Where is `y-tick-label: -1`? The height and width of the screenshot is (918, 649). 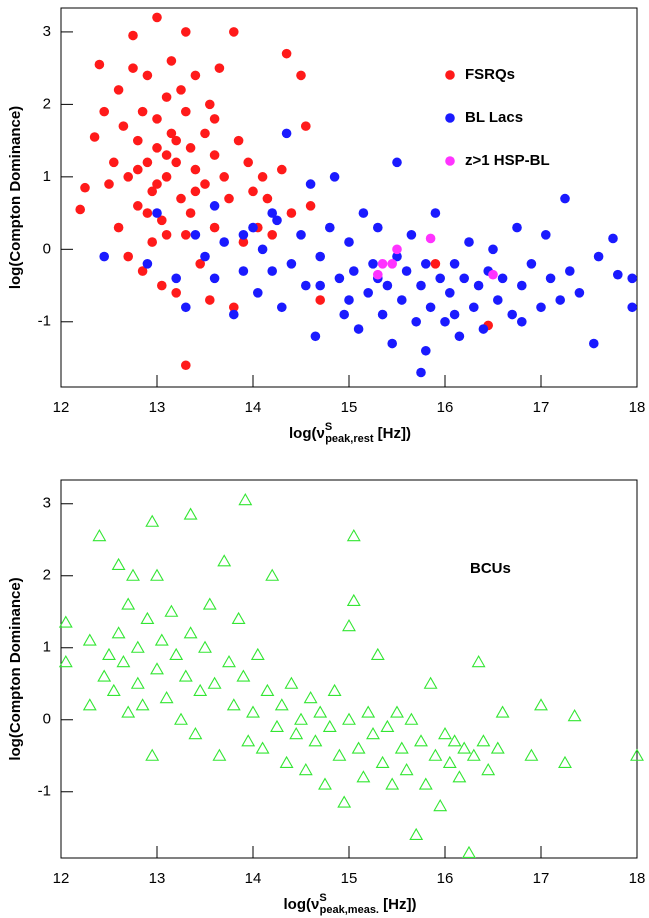 y-tick-label: -1 is located at coordinates (44, 321).